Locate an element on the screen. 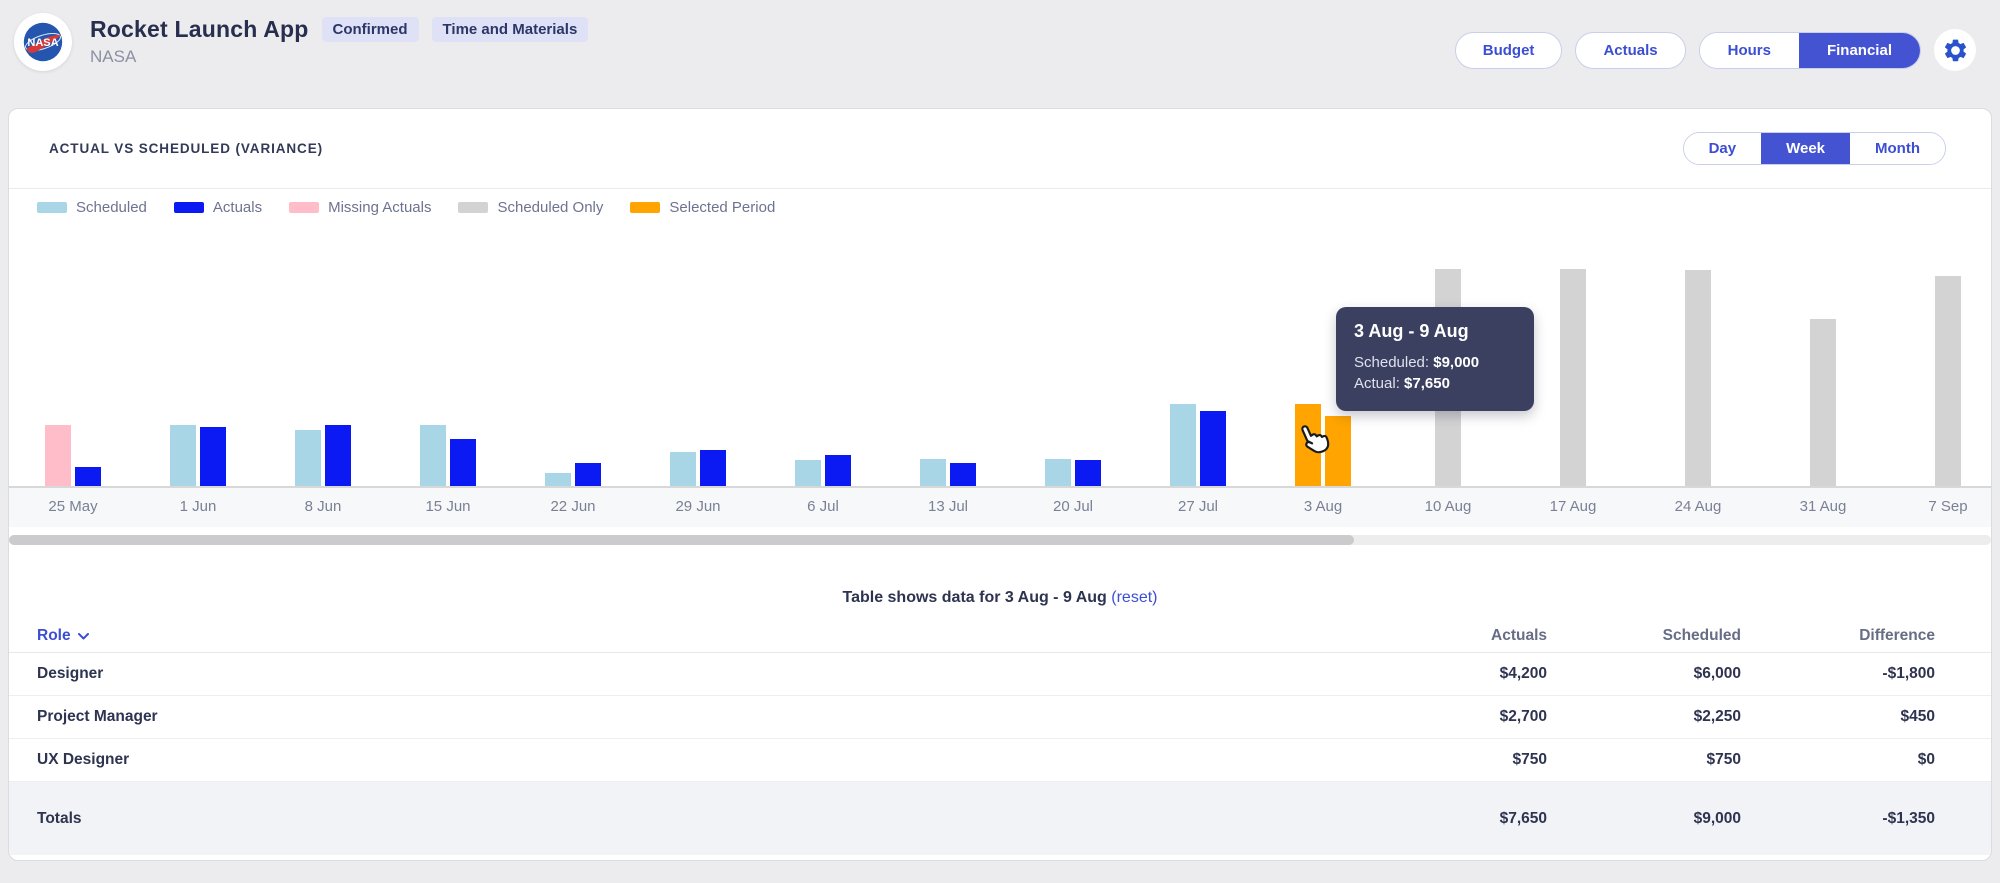 This screenshot has height=883, width=2000. chevron-down-icon is located at coordinates (83, 635).